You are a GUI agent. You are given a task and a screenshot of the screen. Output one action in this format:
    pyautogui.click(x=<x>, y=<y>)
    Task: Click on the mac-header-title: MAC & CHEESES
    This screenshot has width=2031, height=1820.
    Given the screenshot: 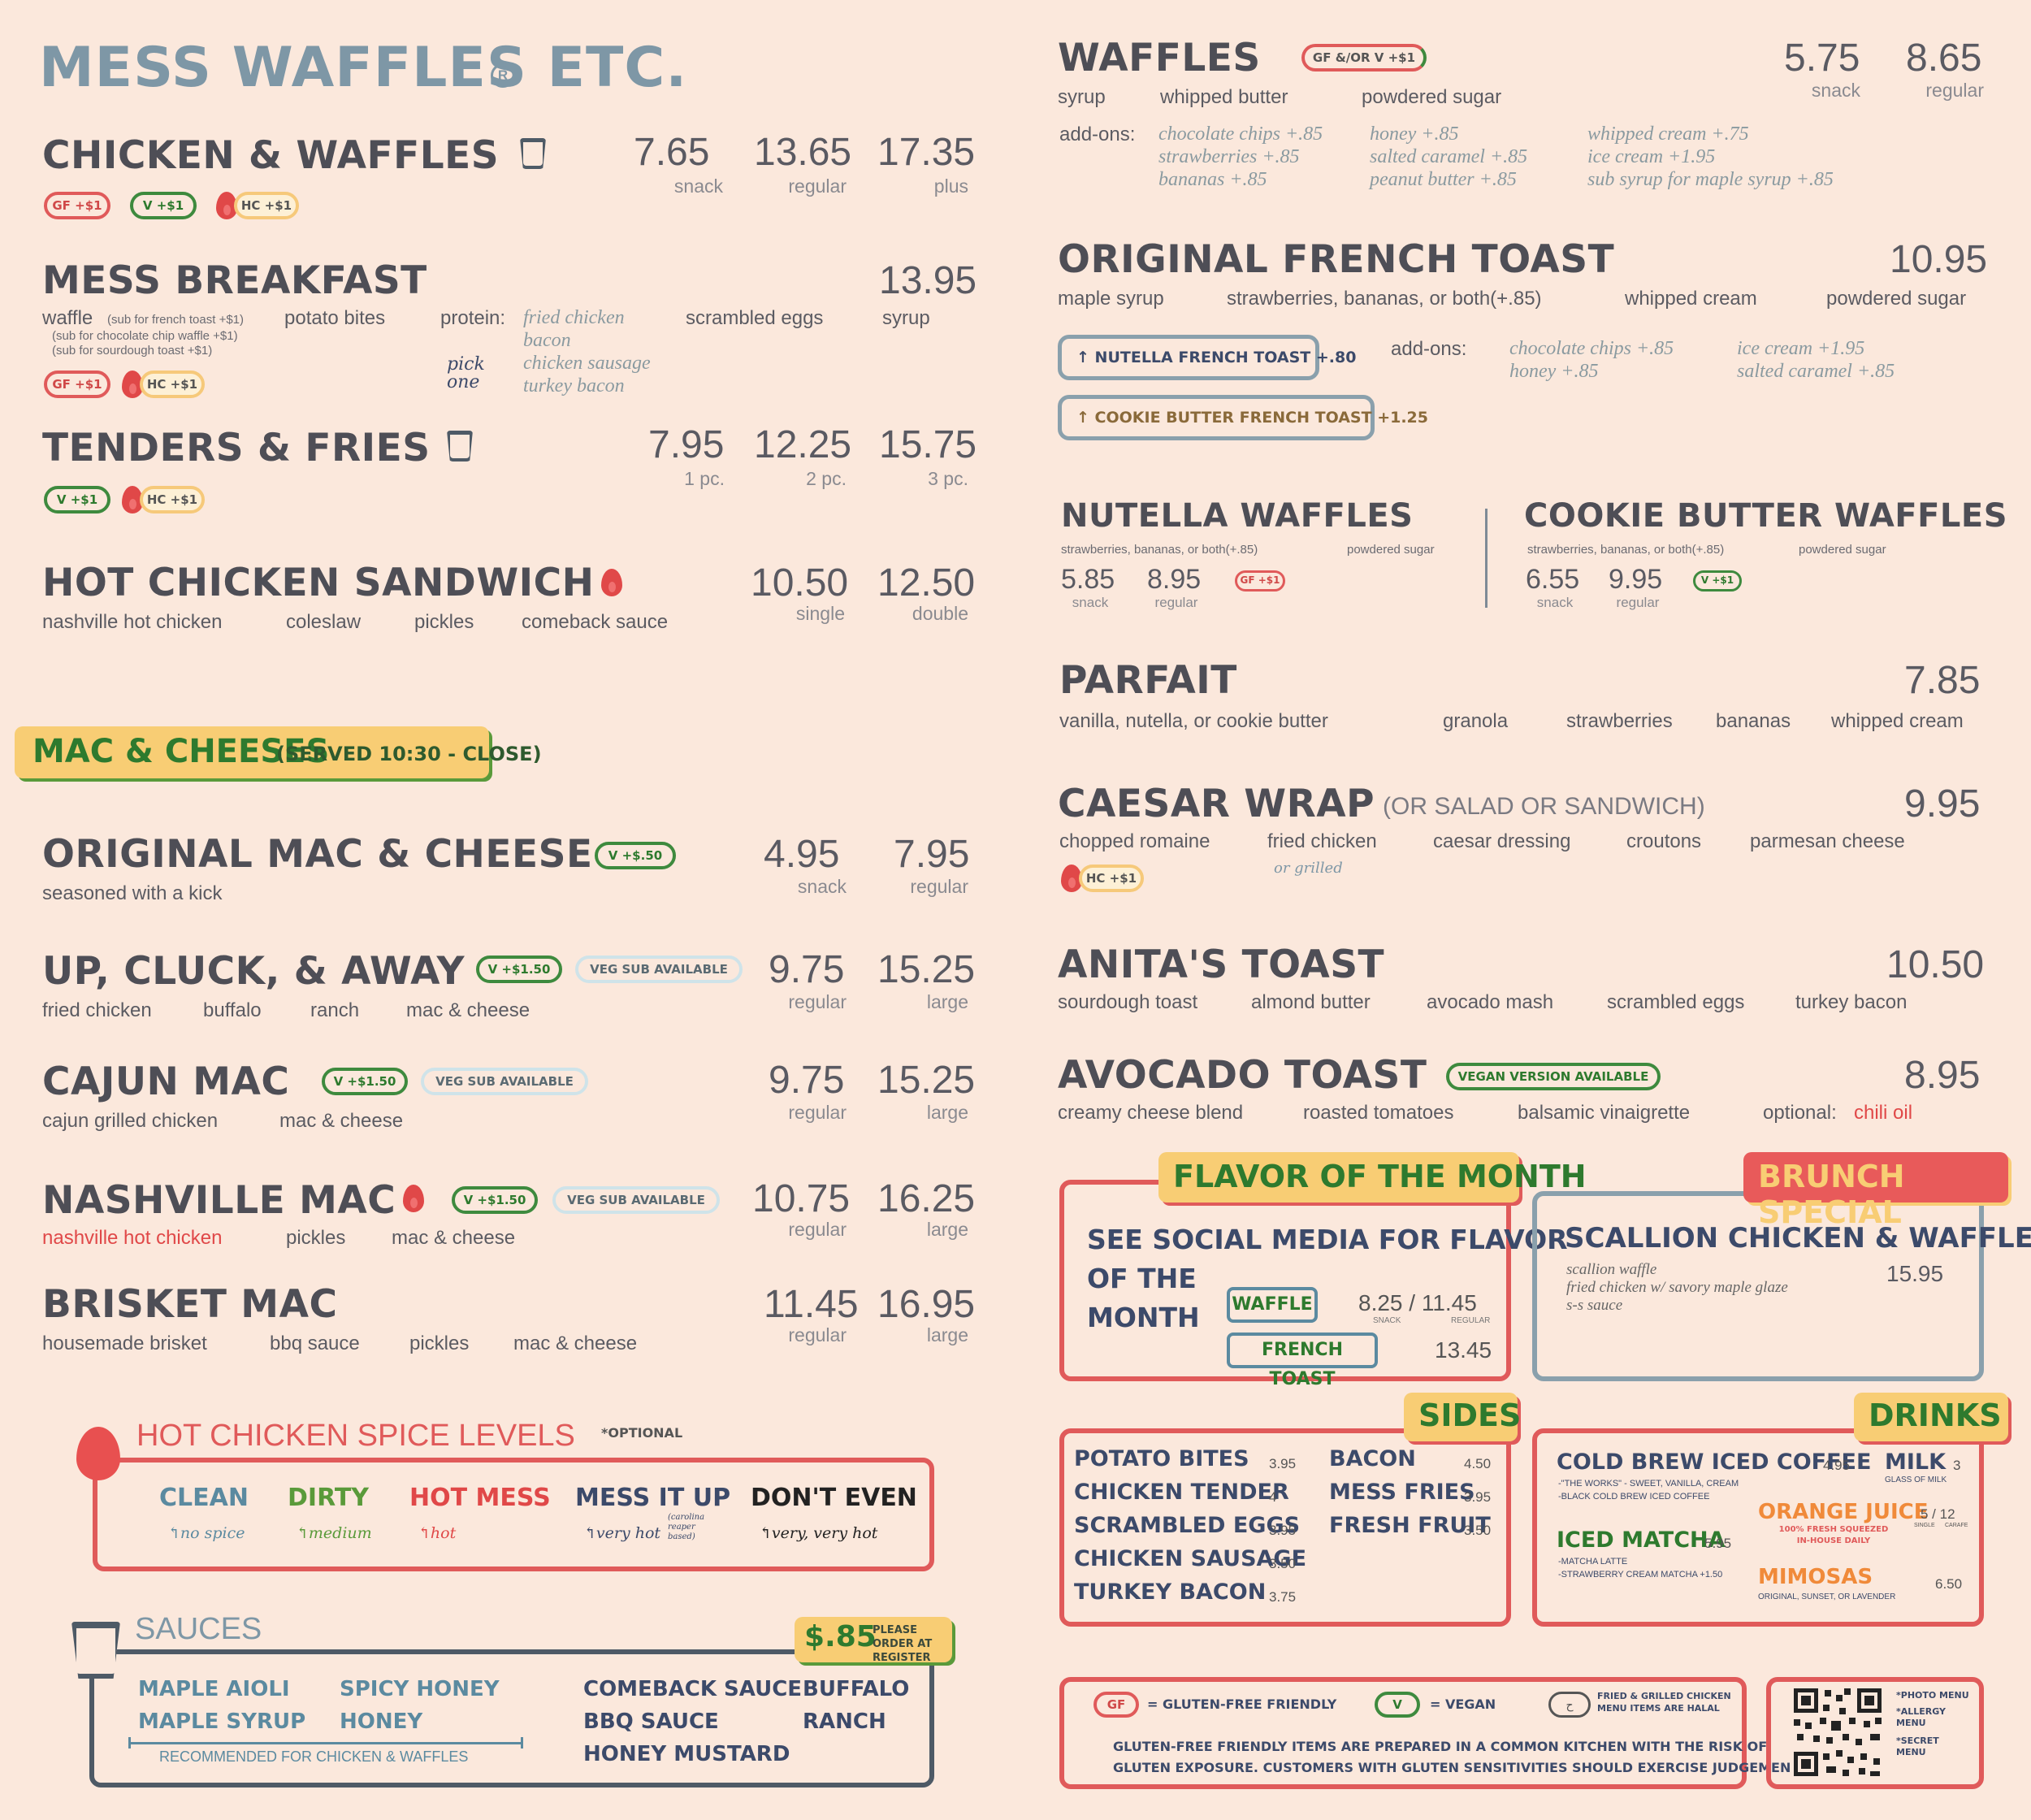 What is the action you would take?
    pyautogui.click(x=181, y=752)
    